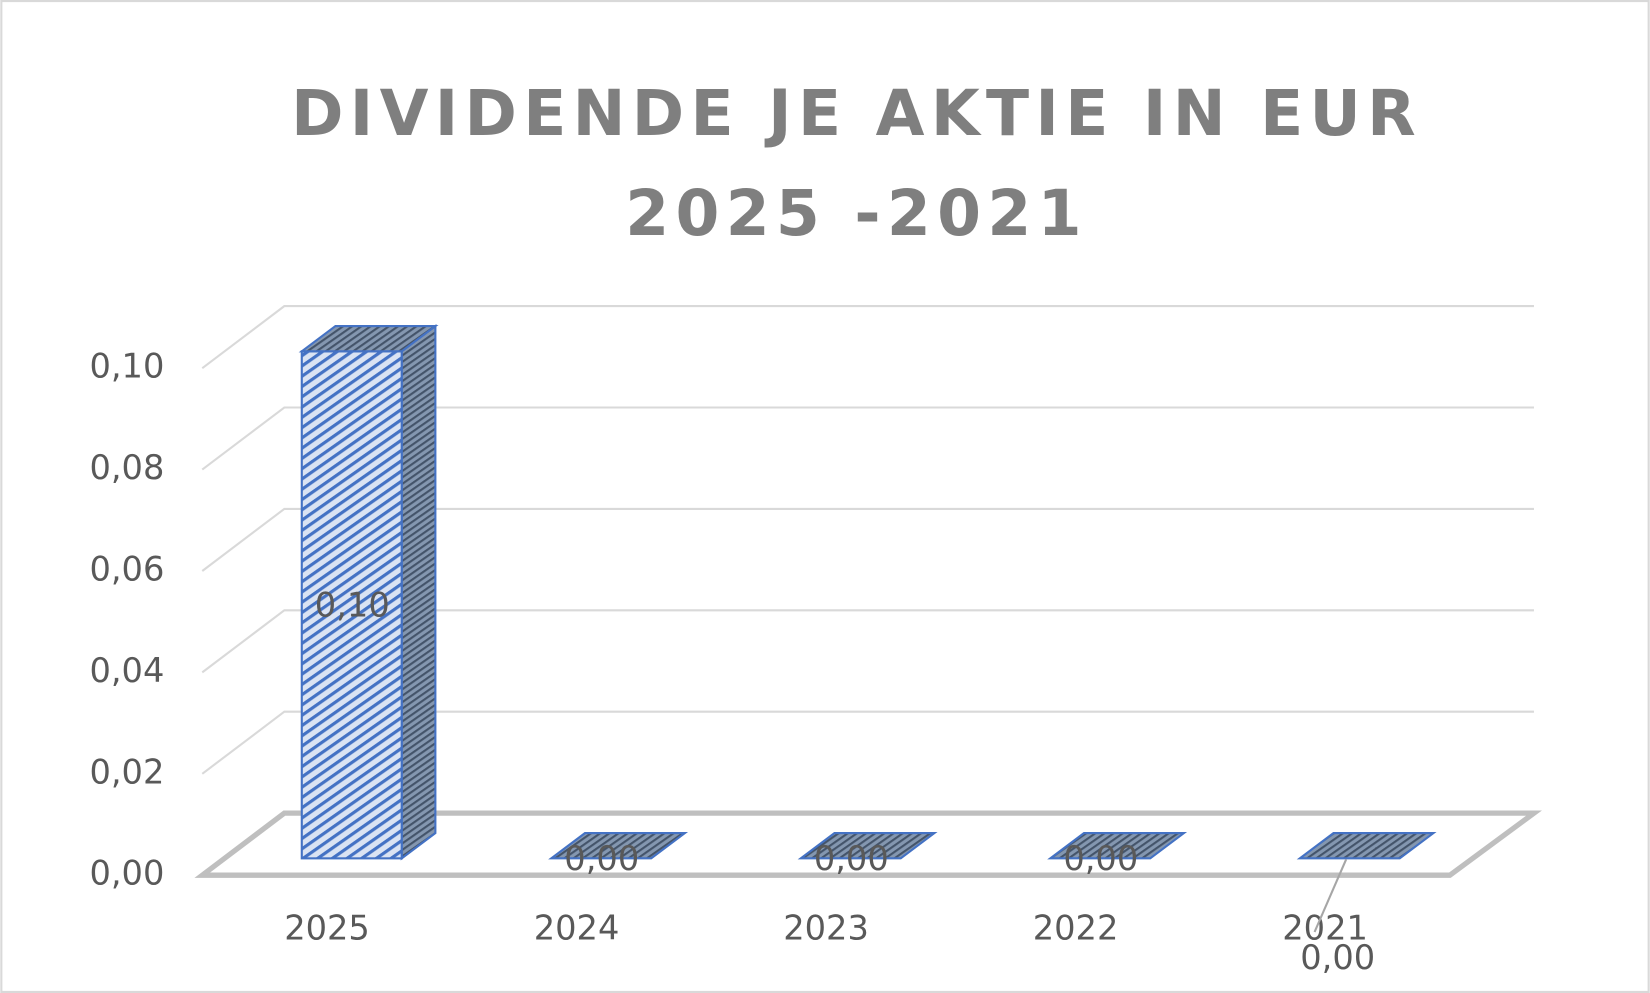 Image resolution: width=1650 pixels, height=993 pixels. Describe the element at coordinates (577, 927) in the screenshot. I see `x-tick-label: 2024` at that location.